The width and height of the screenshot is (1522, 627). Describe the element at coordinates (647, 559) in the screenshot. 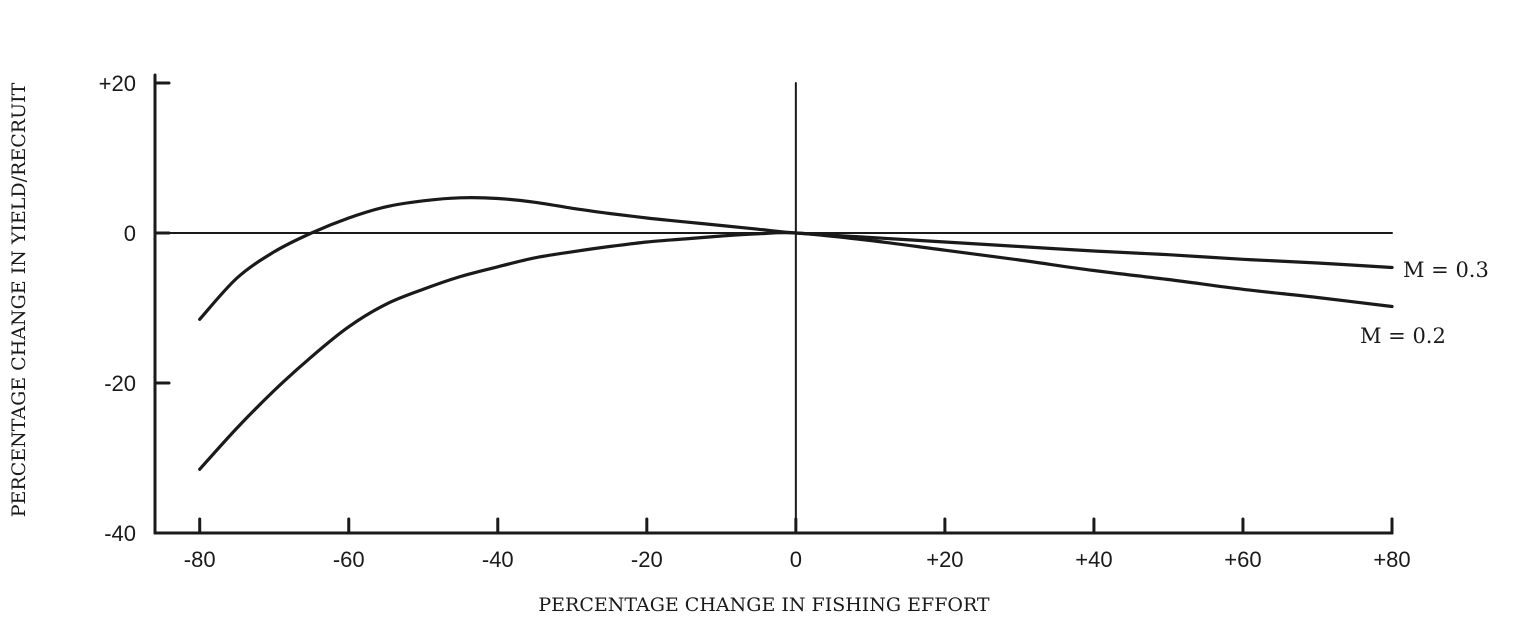

I see `x-tick-label--20: -20` at that location.